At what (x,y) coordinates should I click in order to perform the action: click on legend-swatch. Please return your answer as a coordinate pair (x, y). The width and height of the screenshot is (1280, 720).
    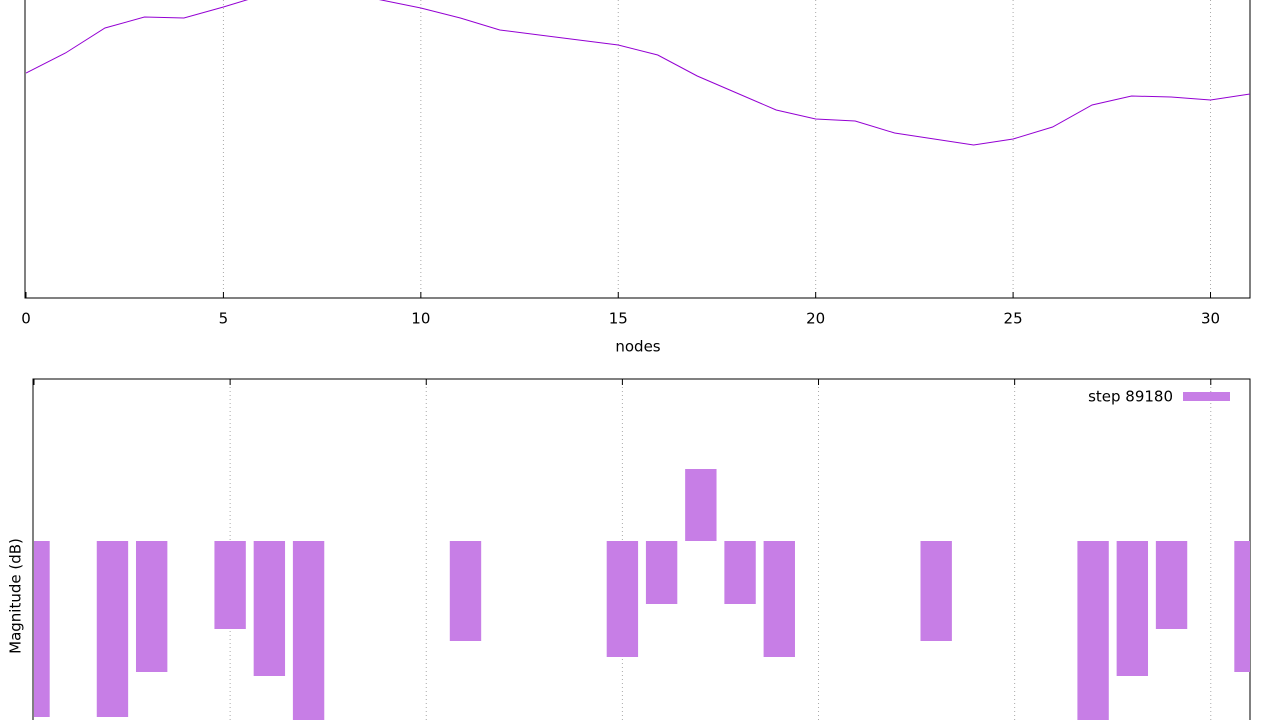
    Looking at the image, I should click on (1206, 396).